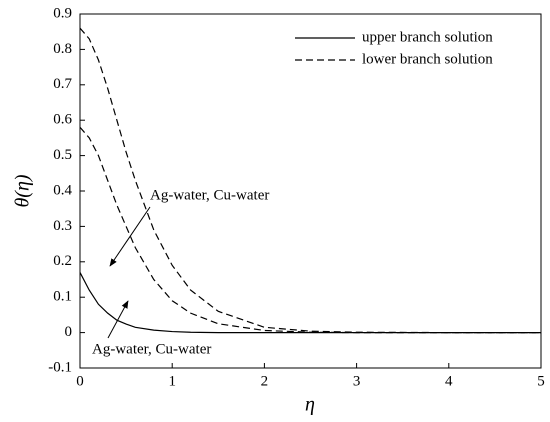  Describe the element at coordinates (62, 49) in the screenshot. I see `y-tick-label: 0.8` at that location.